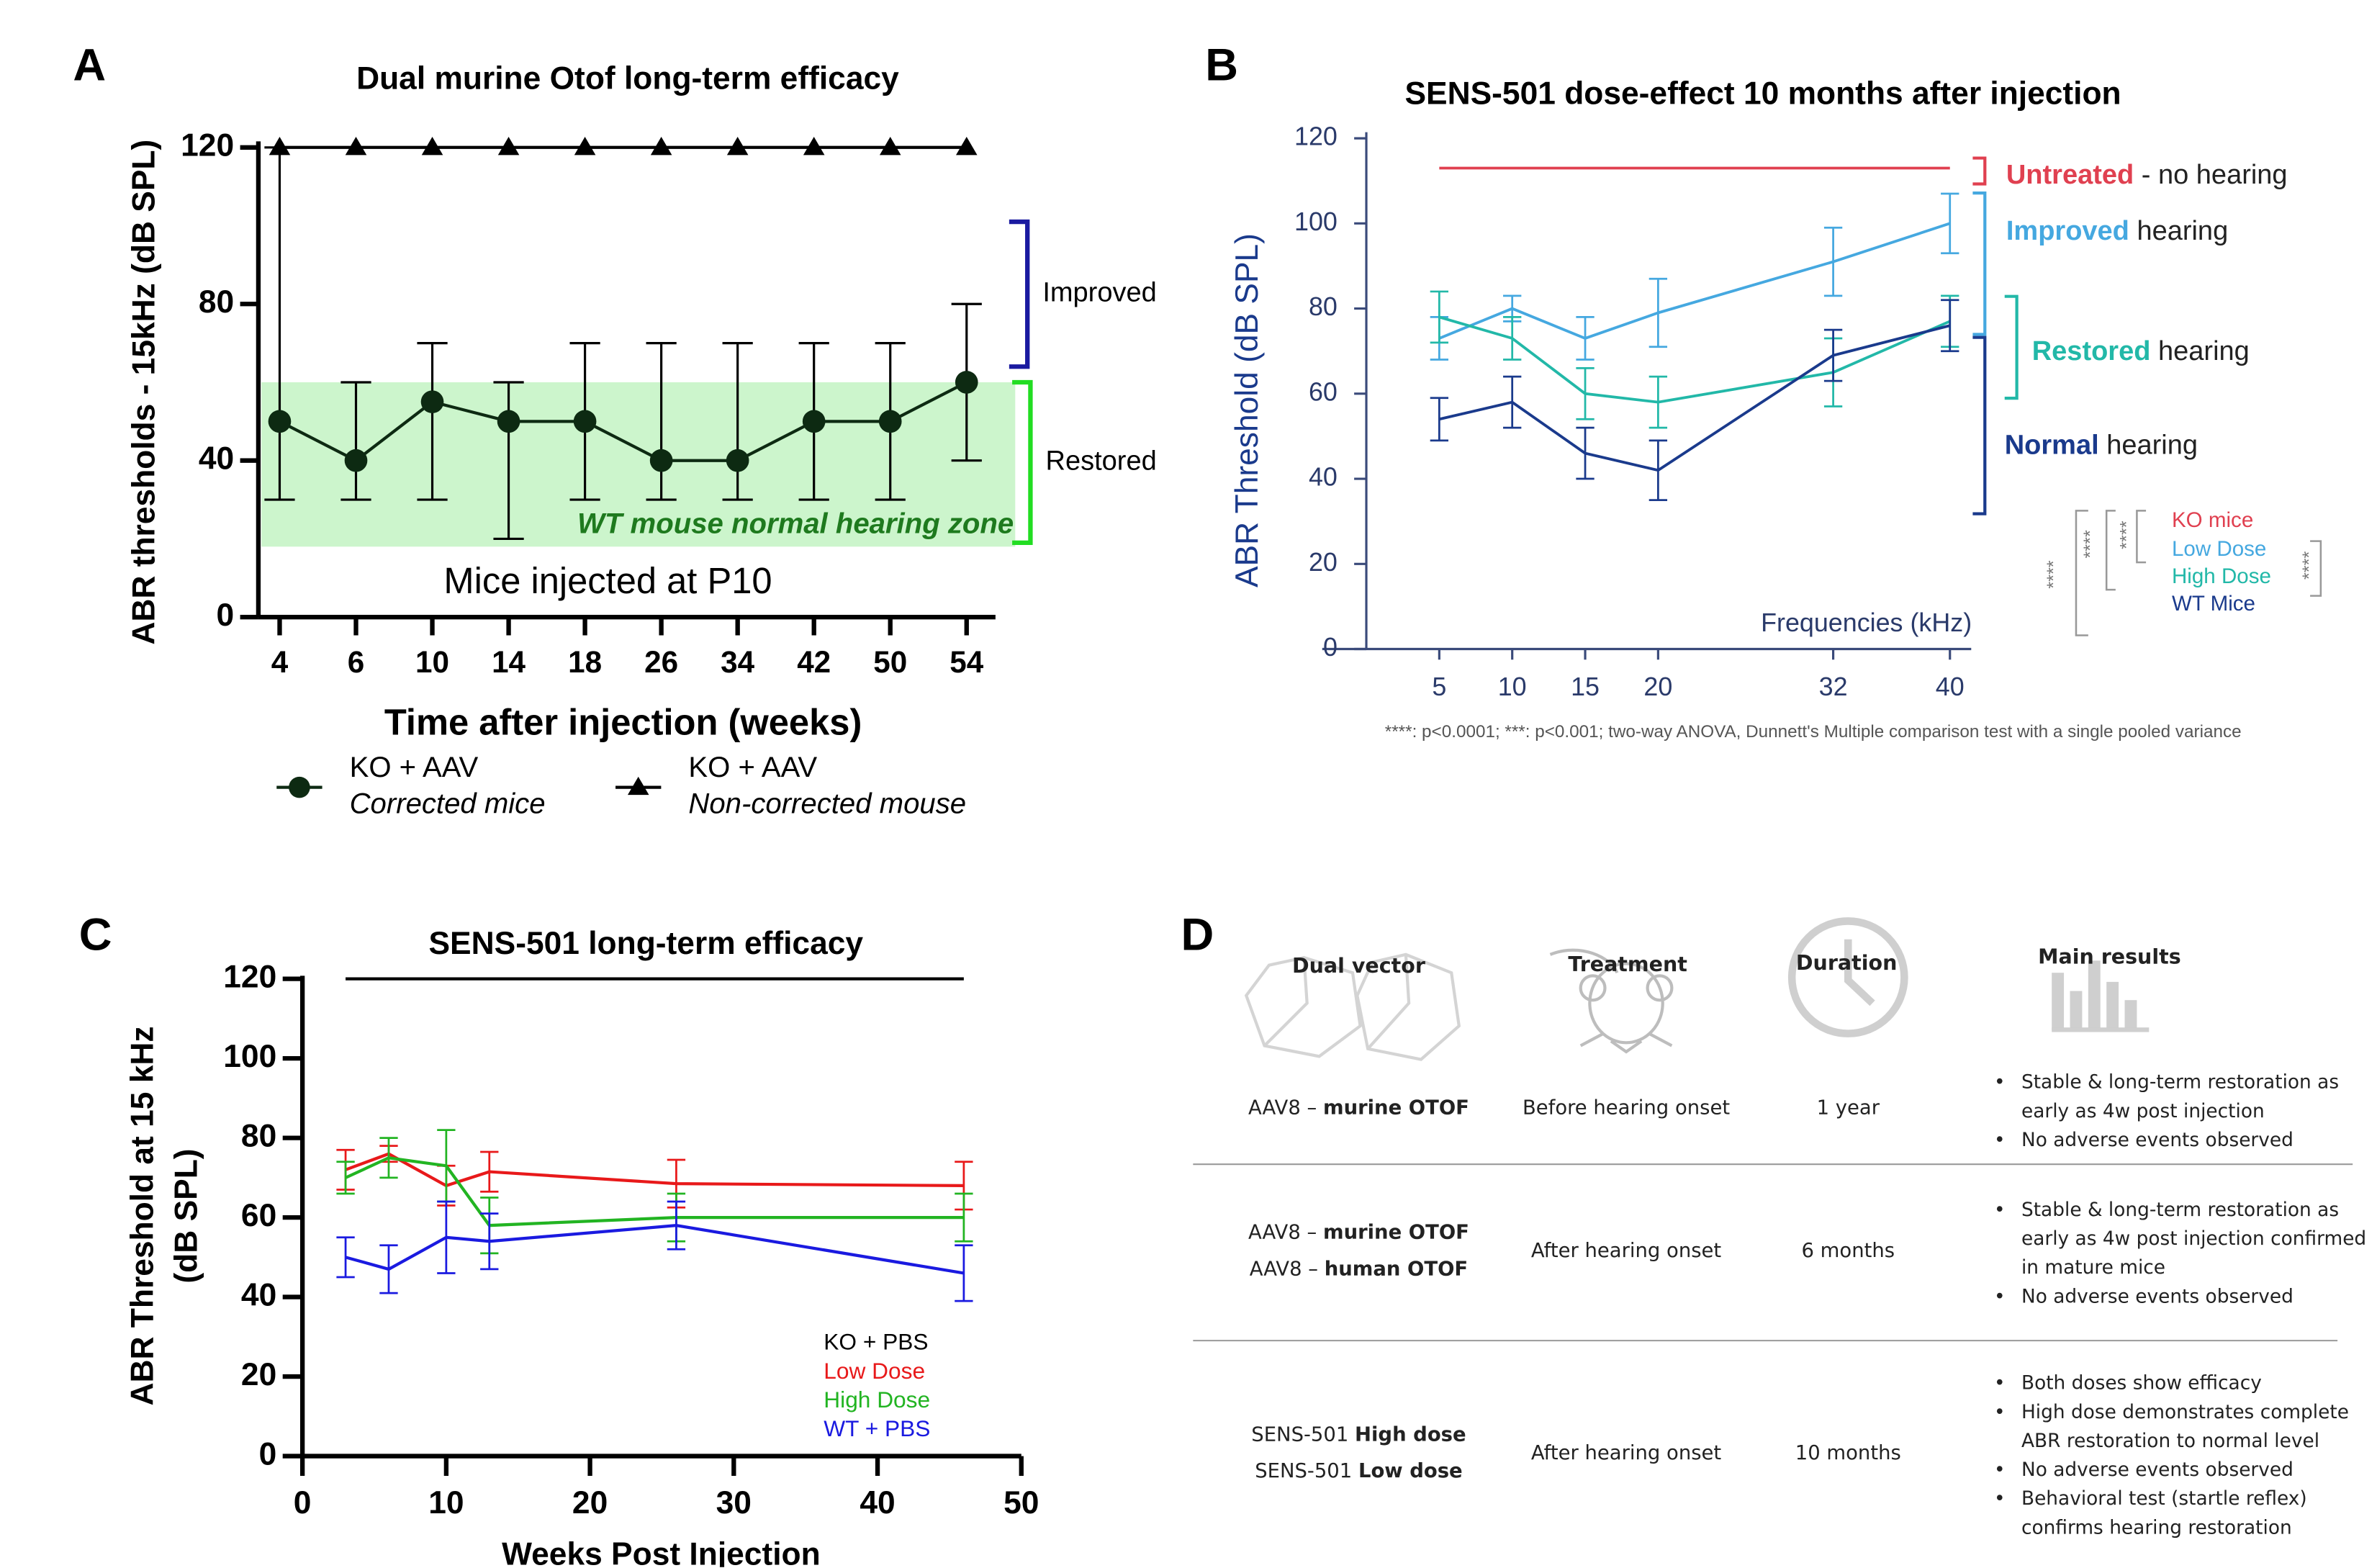 Image resolution: width=2377 pixels, height=1568 pixels. What do you see at coordinates (356, 662) in the screenshot?
I see `x-tick-label: 6` at bounding box center [356, 662].